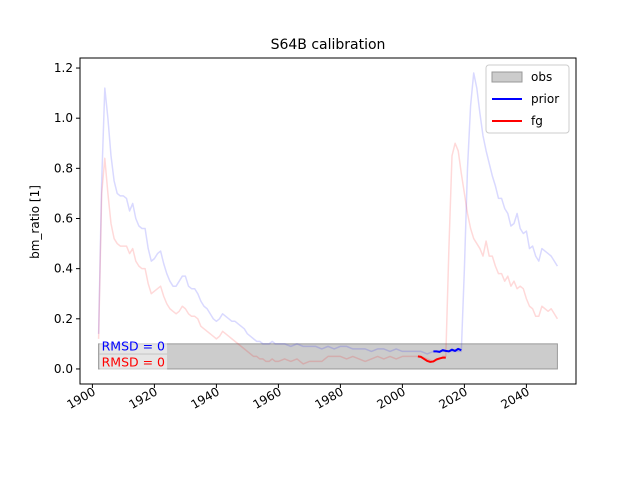  I want to click on chart-title: S64B calibration, so click(328, 45).